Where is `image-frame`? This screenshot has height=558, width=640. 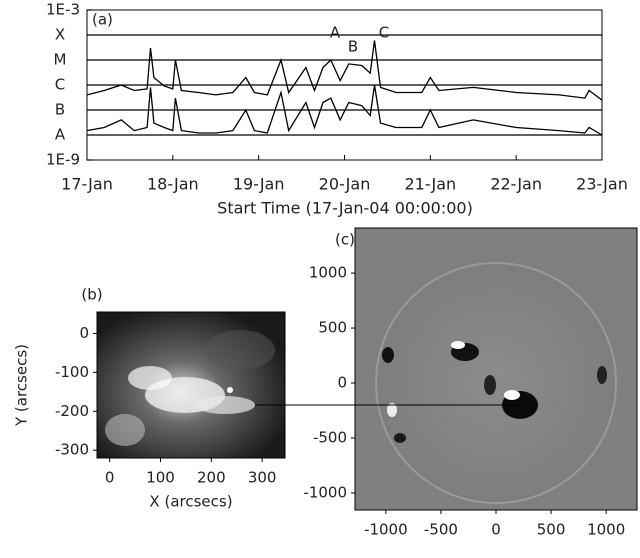 image-frame is located at coordinates (191, 385).